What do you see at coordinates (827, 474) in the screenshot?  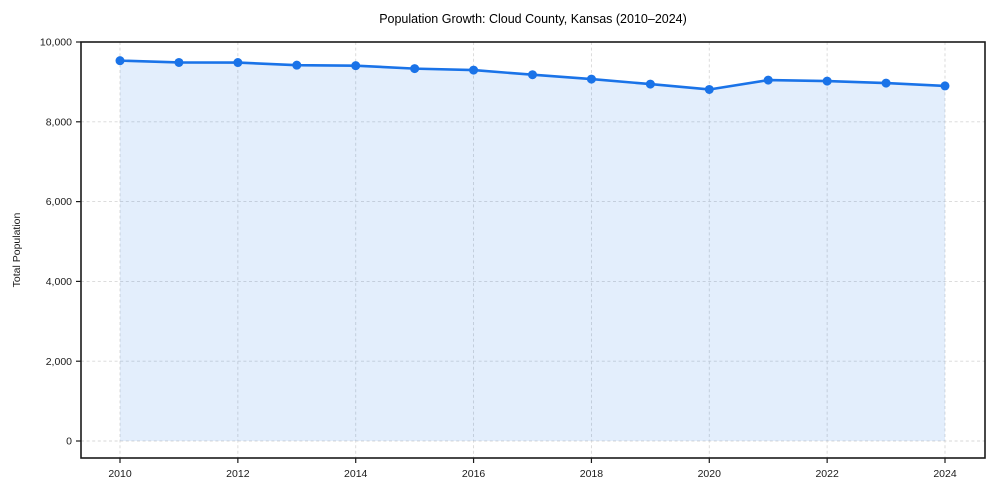 I see `x-tick-label: 2022` at bounding box center [827, 474].